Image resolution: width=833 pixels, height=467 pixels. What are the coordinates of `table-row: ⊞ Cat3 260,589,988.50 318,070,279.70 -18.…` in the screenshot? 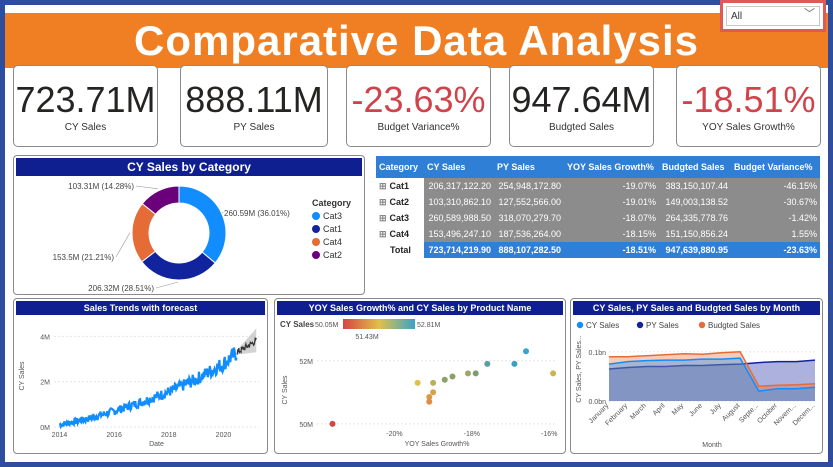 It's located at (598, 218).